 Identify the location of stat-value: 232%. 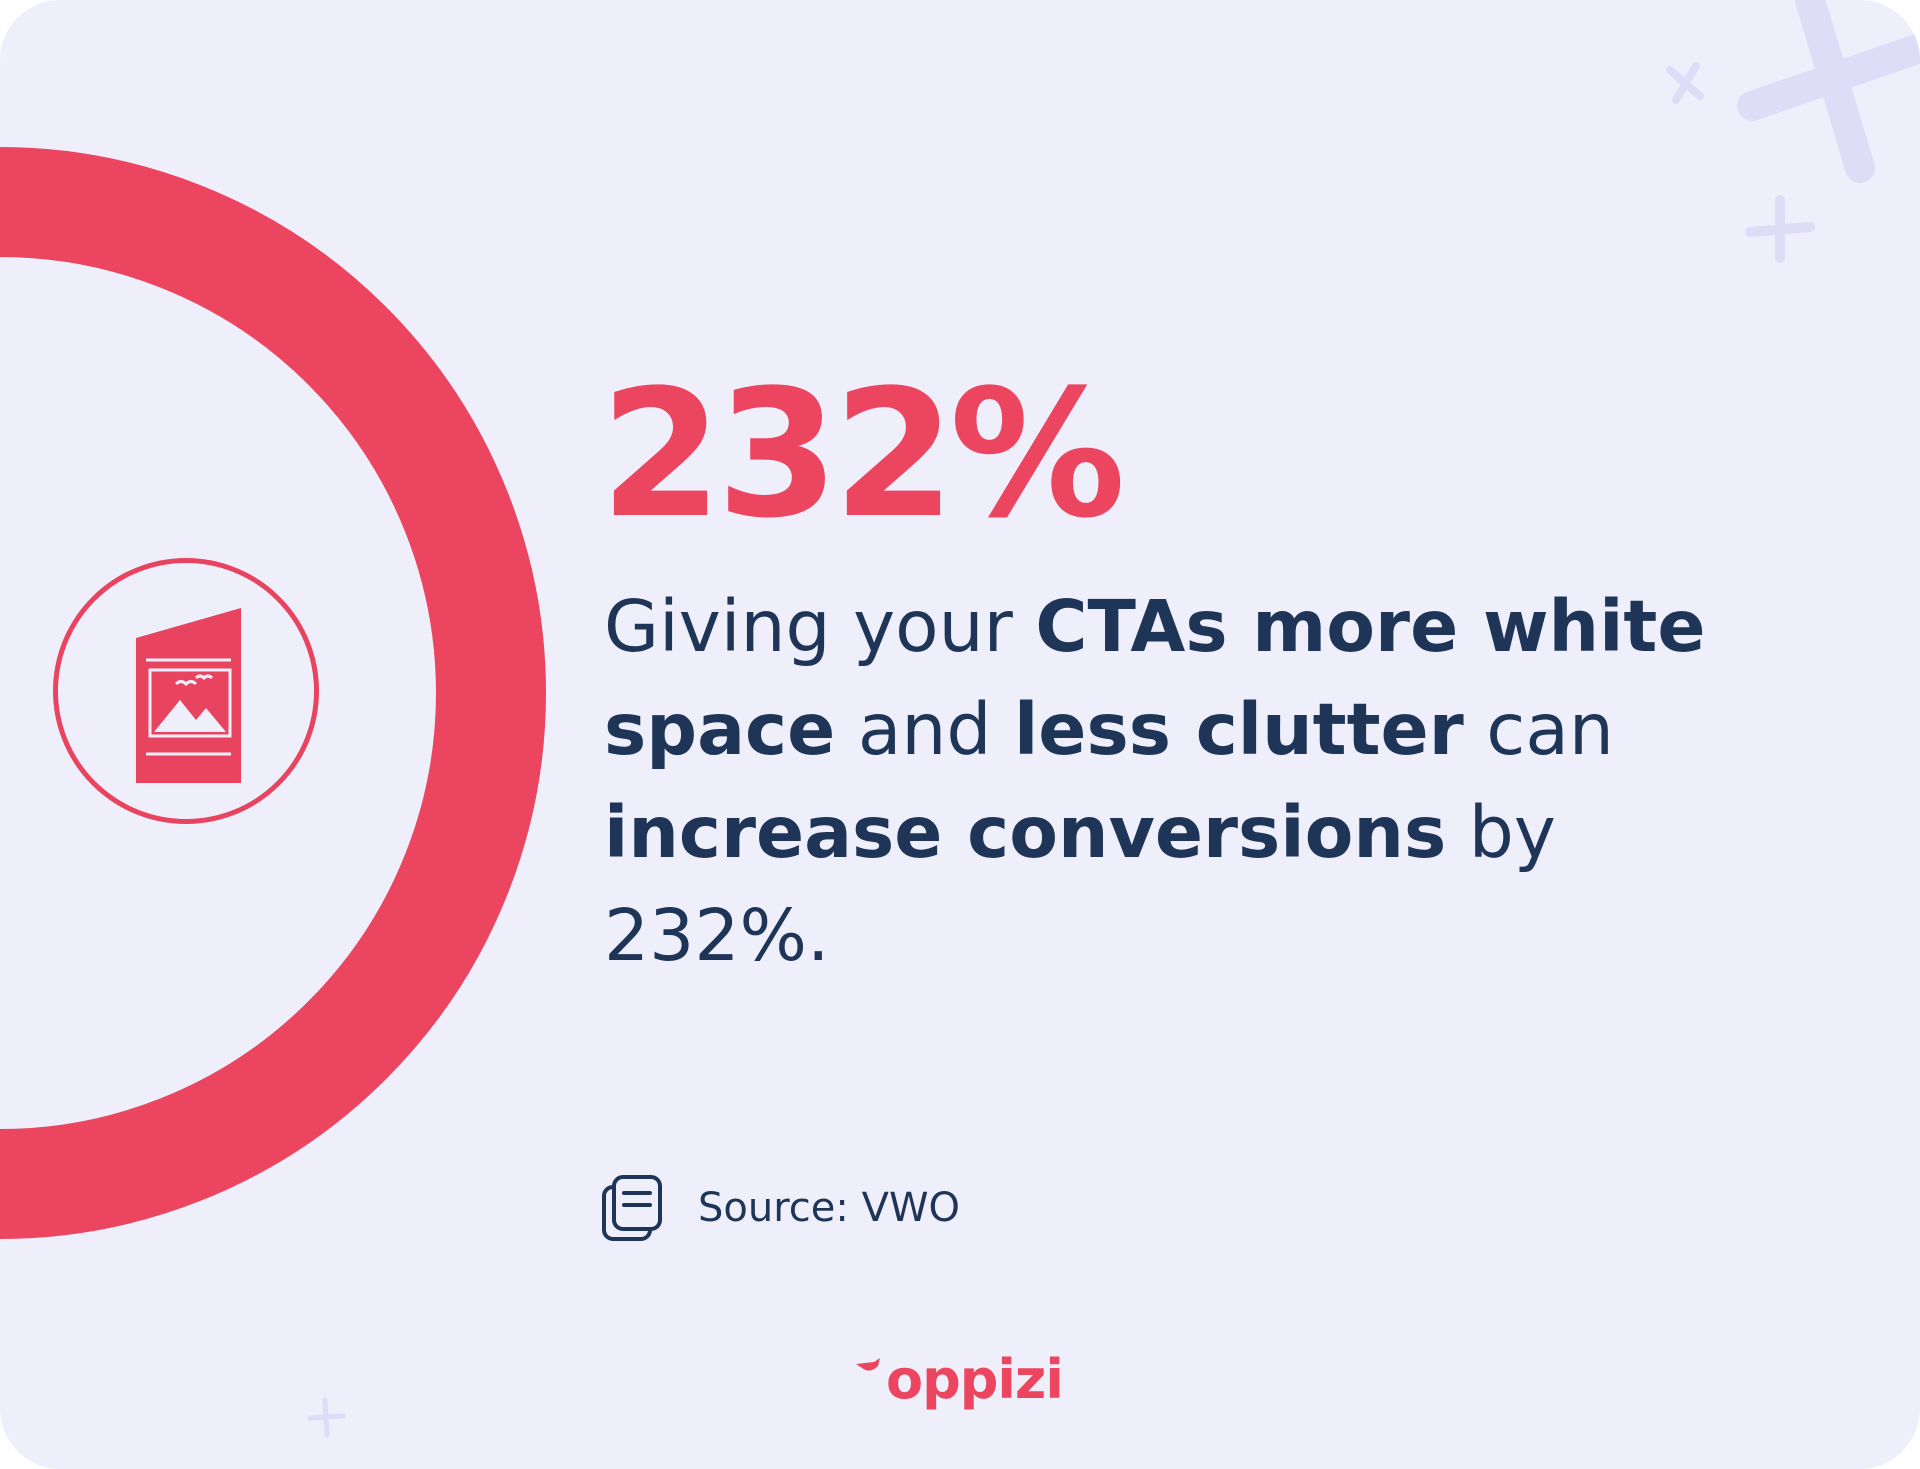
(863, 454).